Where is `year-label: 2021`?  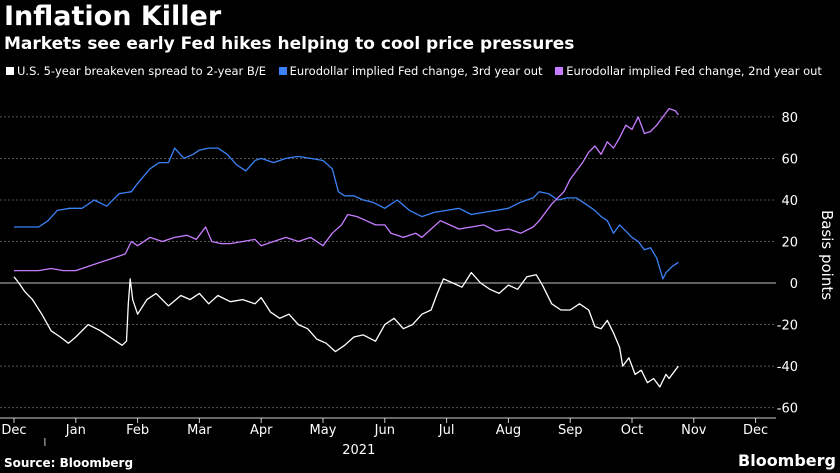
year-label: 2021 is located at coordinates (358, 450).